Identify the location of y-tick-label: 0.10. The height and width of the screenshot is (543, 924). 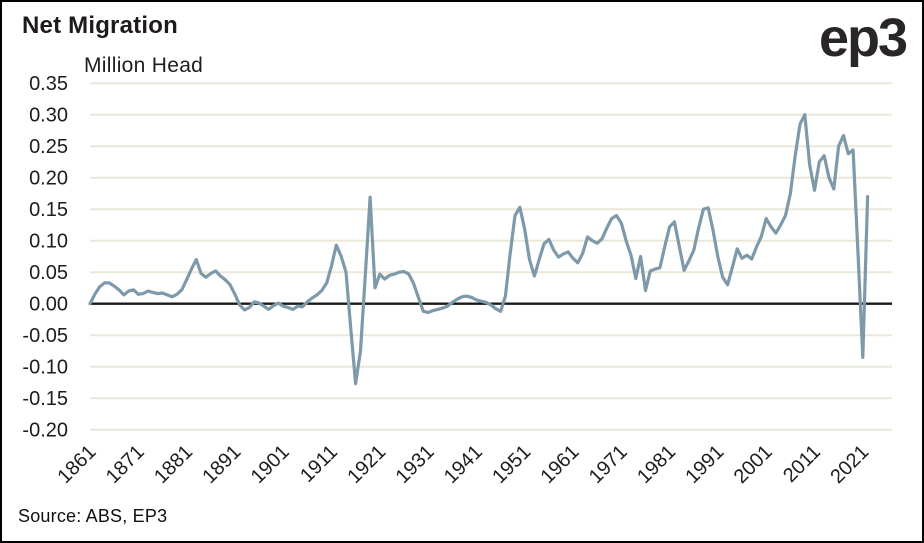
(48, 242).